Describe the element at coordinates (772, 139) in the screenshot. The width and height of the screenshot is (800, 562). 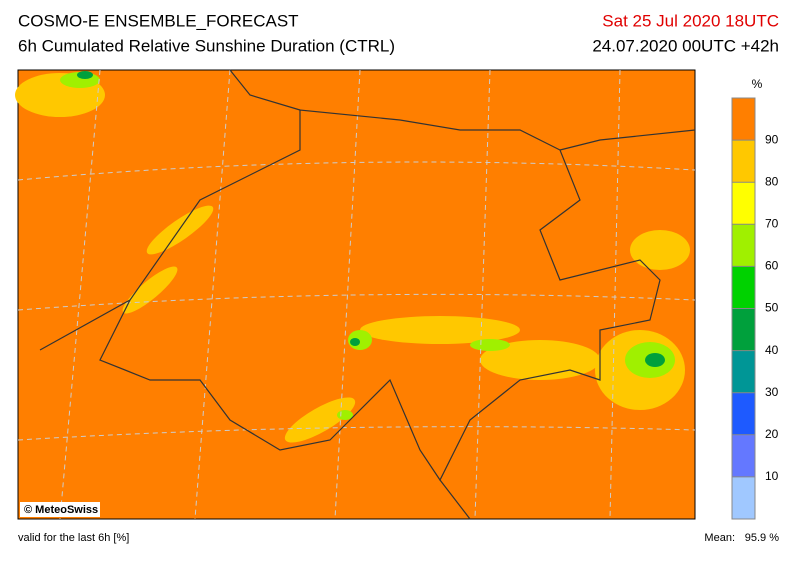
I see `colorbar-tick-label: 90` at that location.